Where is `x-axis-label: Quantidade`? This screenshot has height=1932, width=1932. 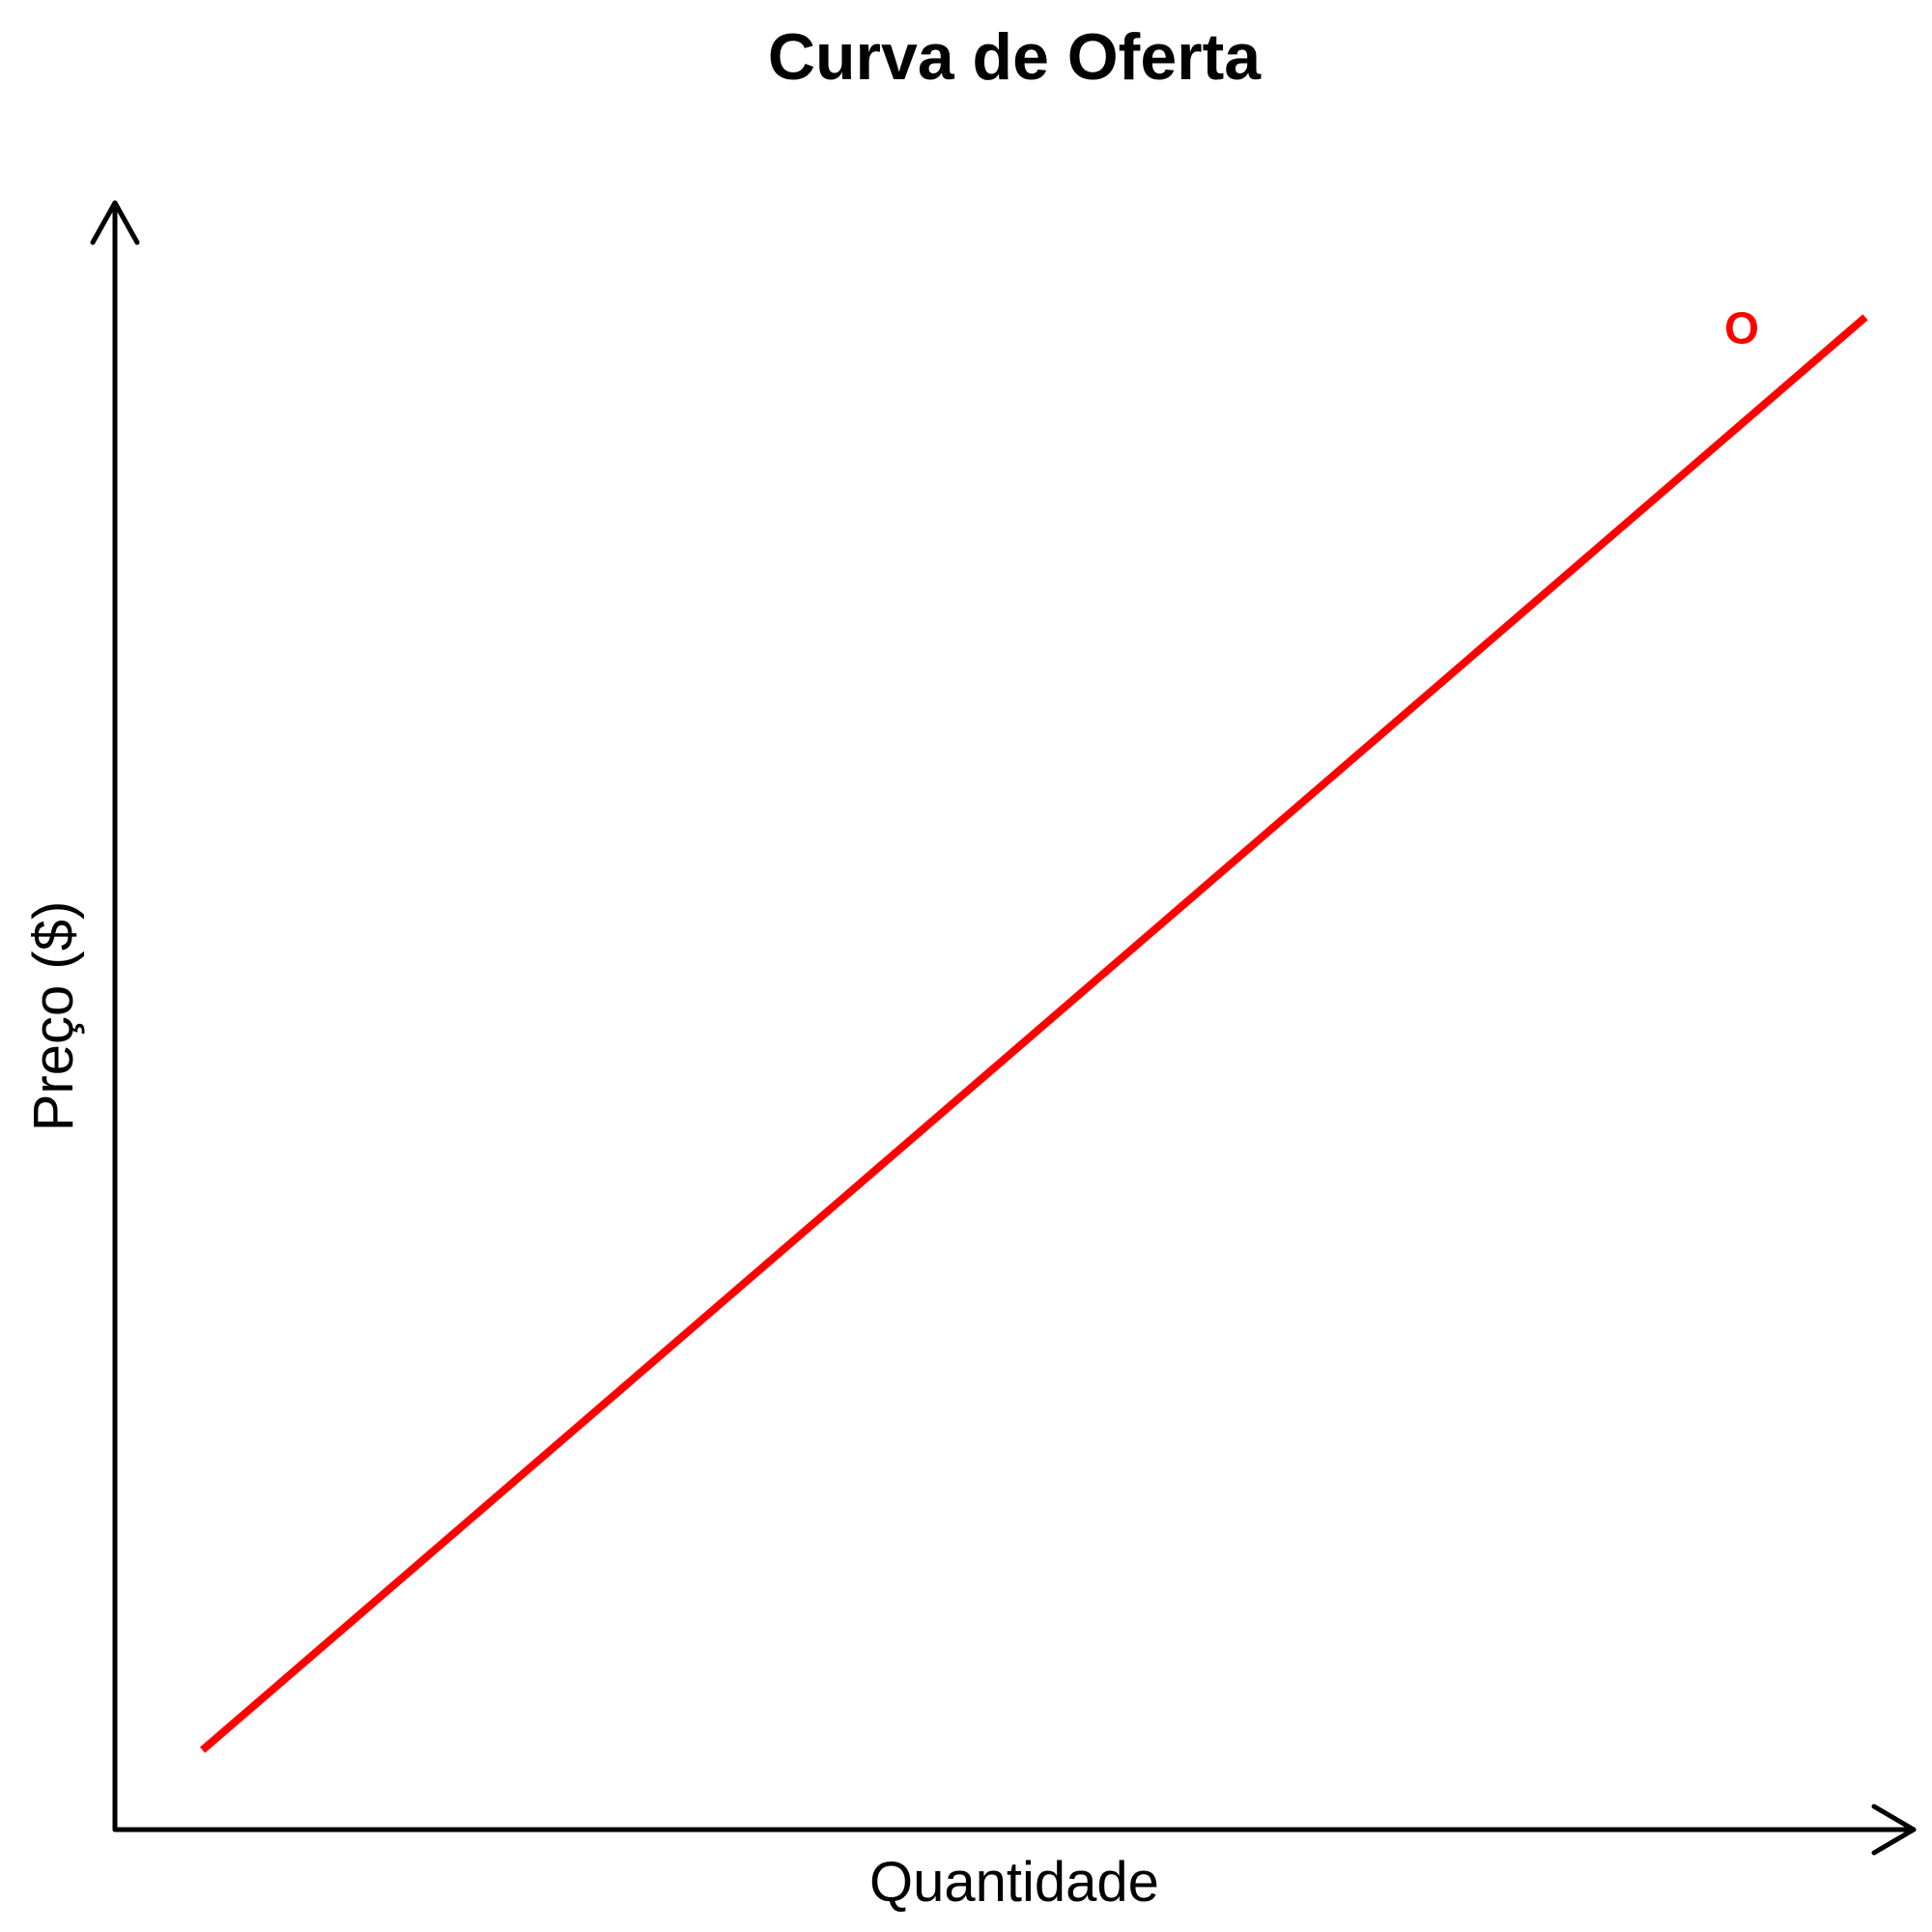
x-axis-label: Quantidade is located at coordinates (1014, 1882).